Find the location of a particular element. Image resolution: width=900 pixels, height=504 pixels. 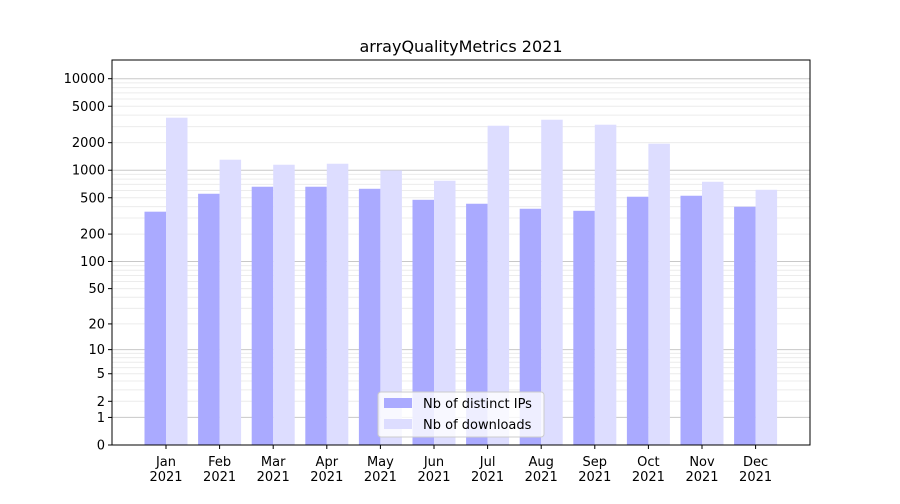

y-tick-label: 5 is located at coordinates (101, 374).